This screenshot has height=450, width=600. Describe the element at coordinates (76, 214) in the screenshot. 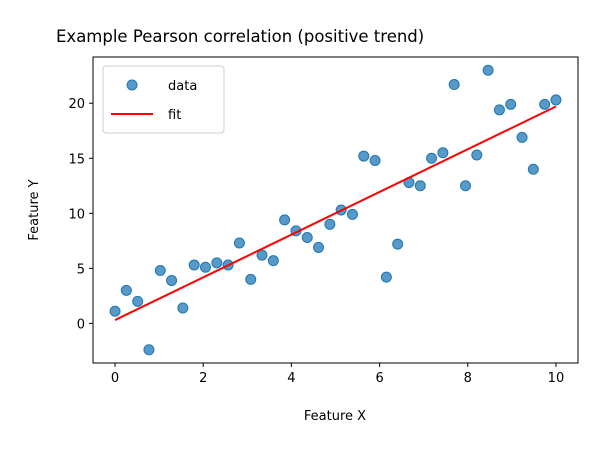

I see `y-tick-label: 10` at that location.